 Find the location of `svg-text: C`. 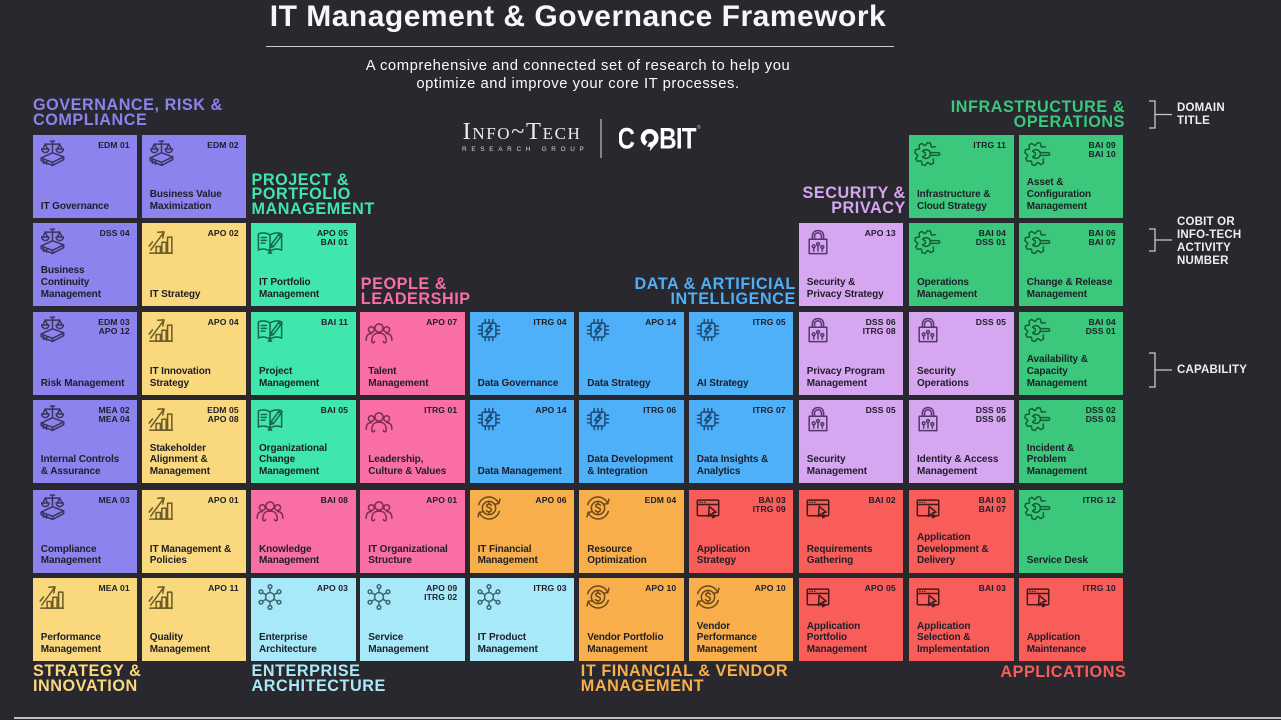

svg-text: C is located at coordinates (627, 140).